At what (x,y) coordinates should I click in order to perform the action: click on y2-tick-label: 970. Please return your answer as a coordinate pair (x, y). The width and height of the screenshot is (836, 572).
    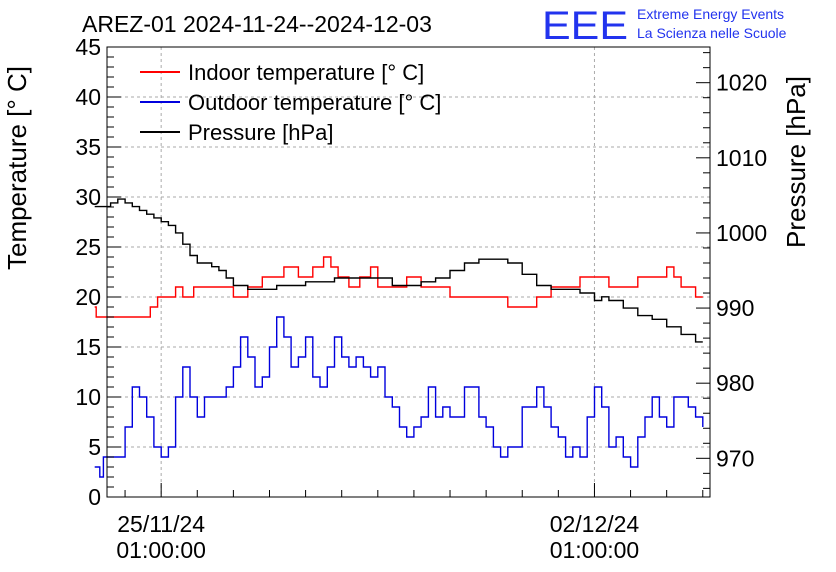
    Looking at the image, I should click on (735, 458).